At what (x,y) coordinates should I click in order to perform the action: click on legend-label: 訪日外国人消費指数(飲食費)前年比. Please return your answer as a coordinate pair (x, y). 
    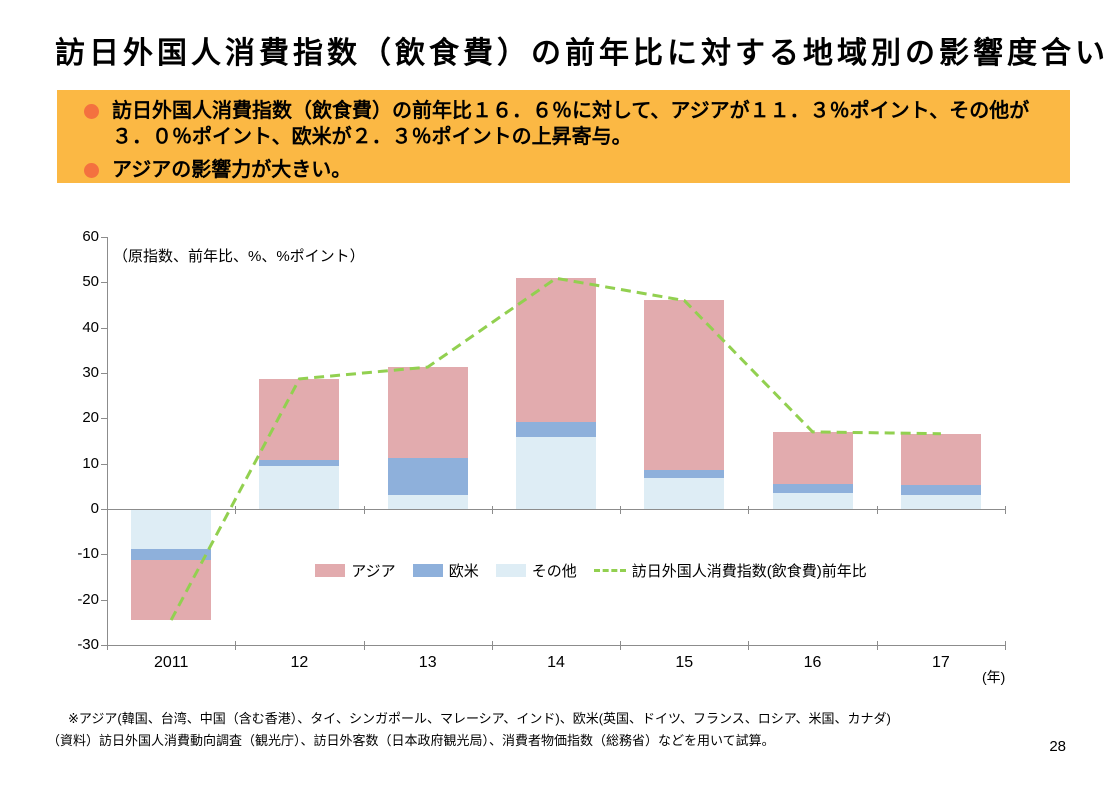
    Looking at the image, I should click on (749, 571).